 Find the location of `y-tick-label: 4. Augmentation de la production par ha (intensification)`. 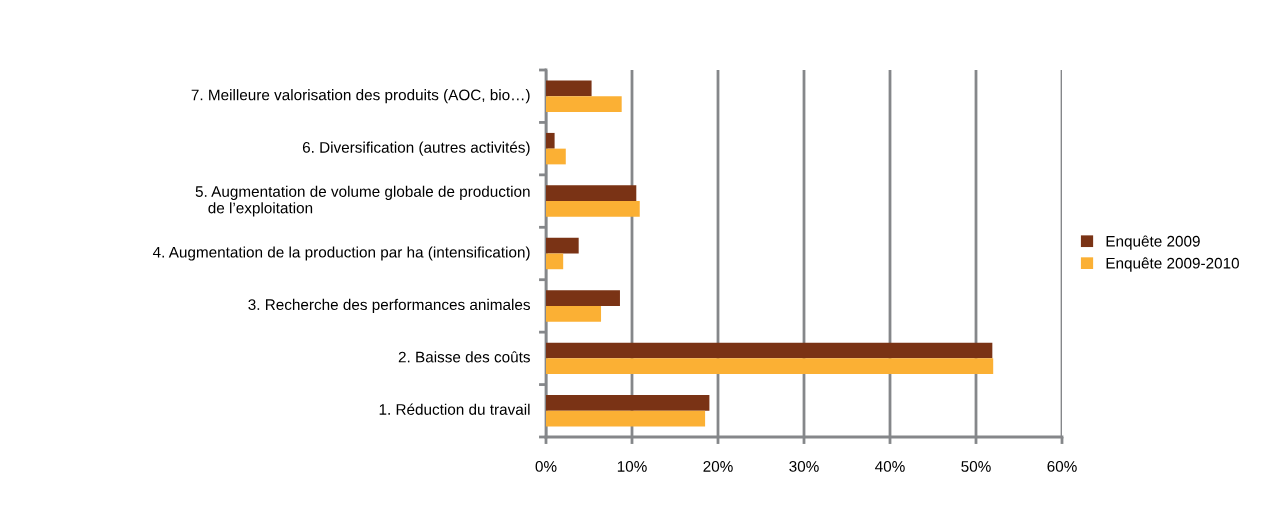

y-tick-label: 4. Augmentation de la production par ha (intensification) is located at coordinates (341, 253).